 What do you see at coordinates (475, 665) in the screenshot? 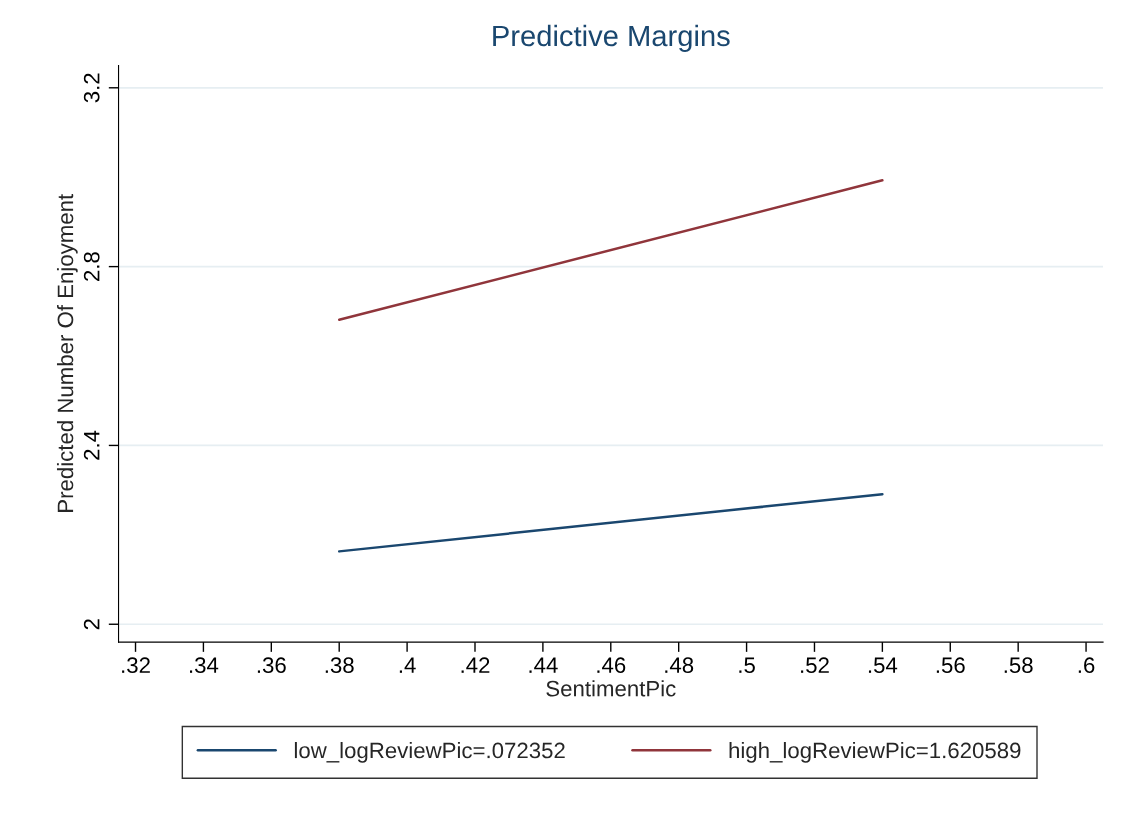
I see `x-tick-label: .42` at bounding box center [475, 665].